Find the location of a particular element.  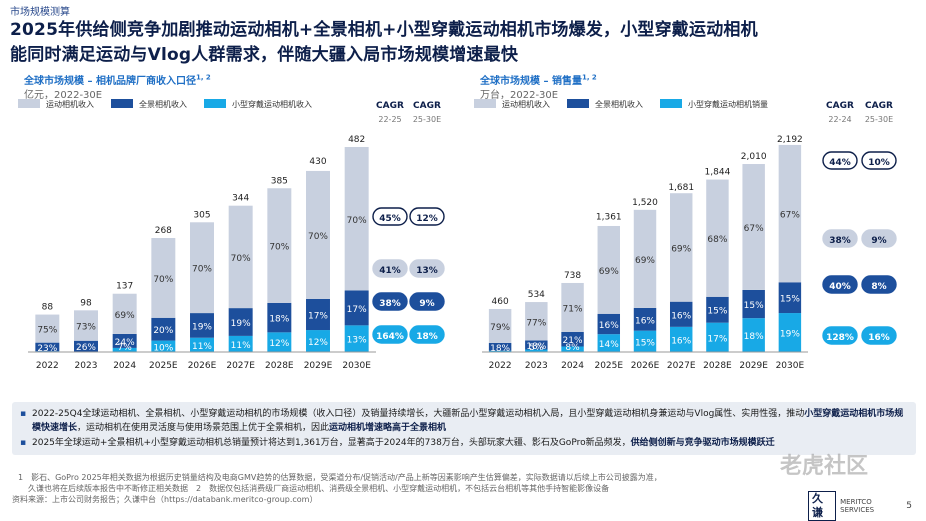

segment-label: 21% is located at coordinates (573, 341).